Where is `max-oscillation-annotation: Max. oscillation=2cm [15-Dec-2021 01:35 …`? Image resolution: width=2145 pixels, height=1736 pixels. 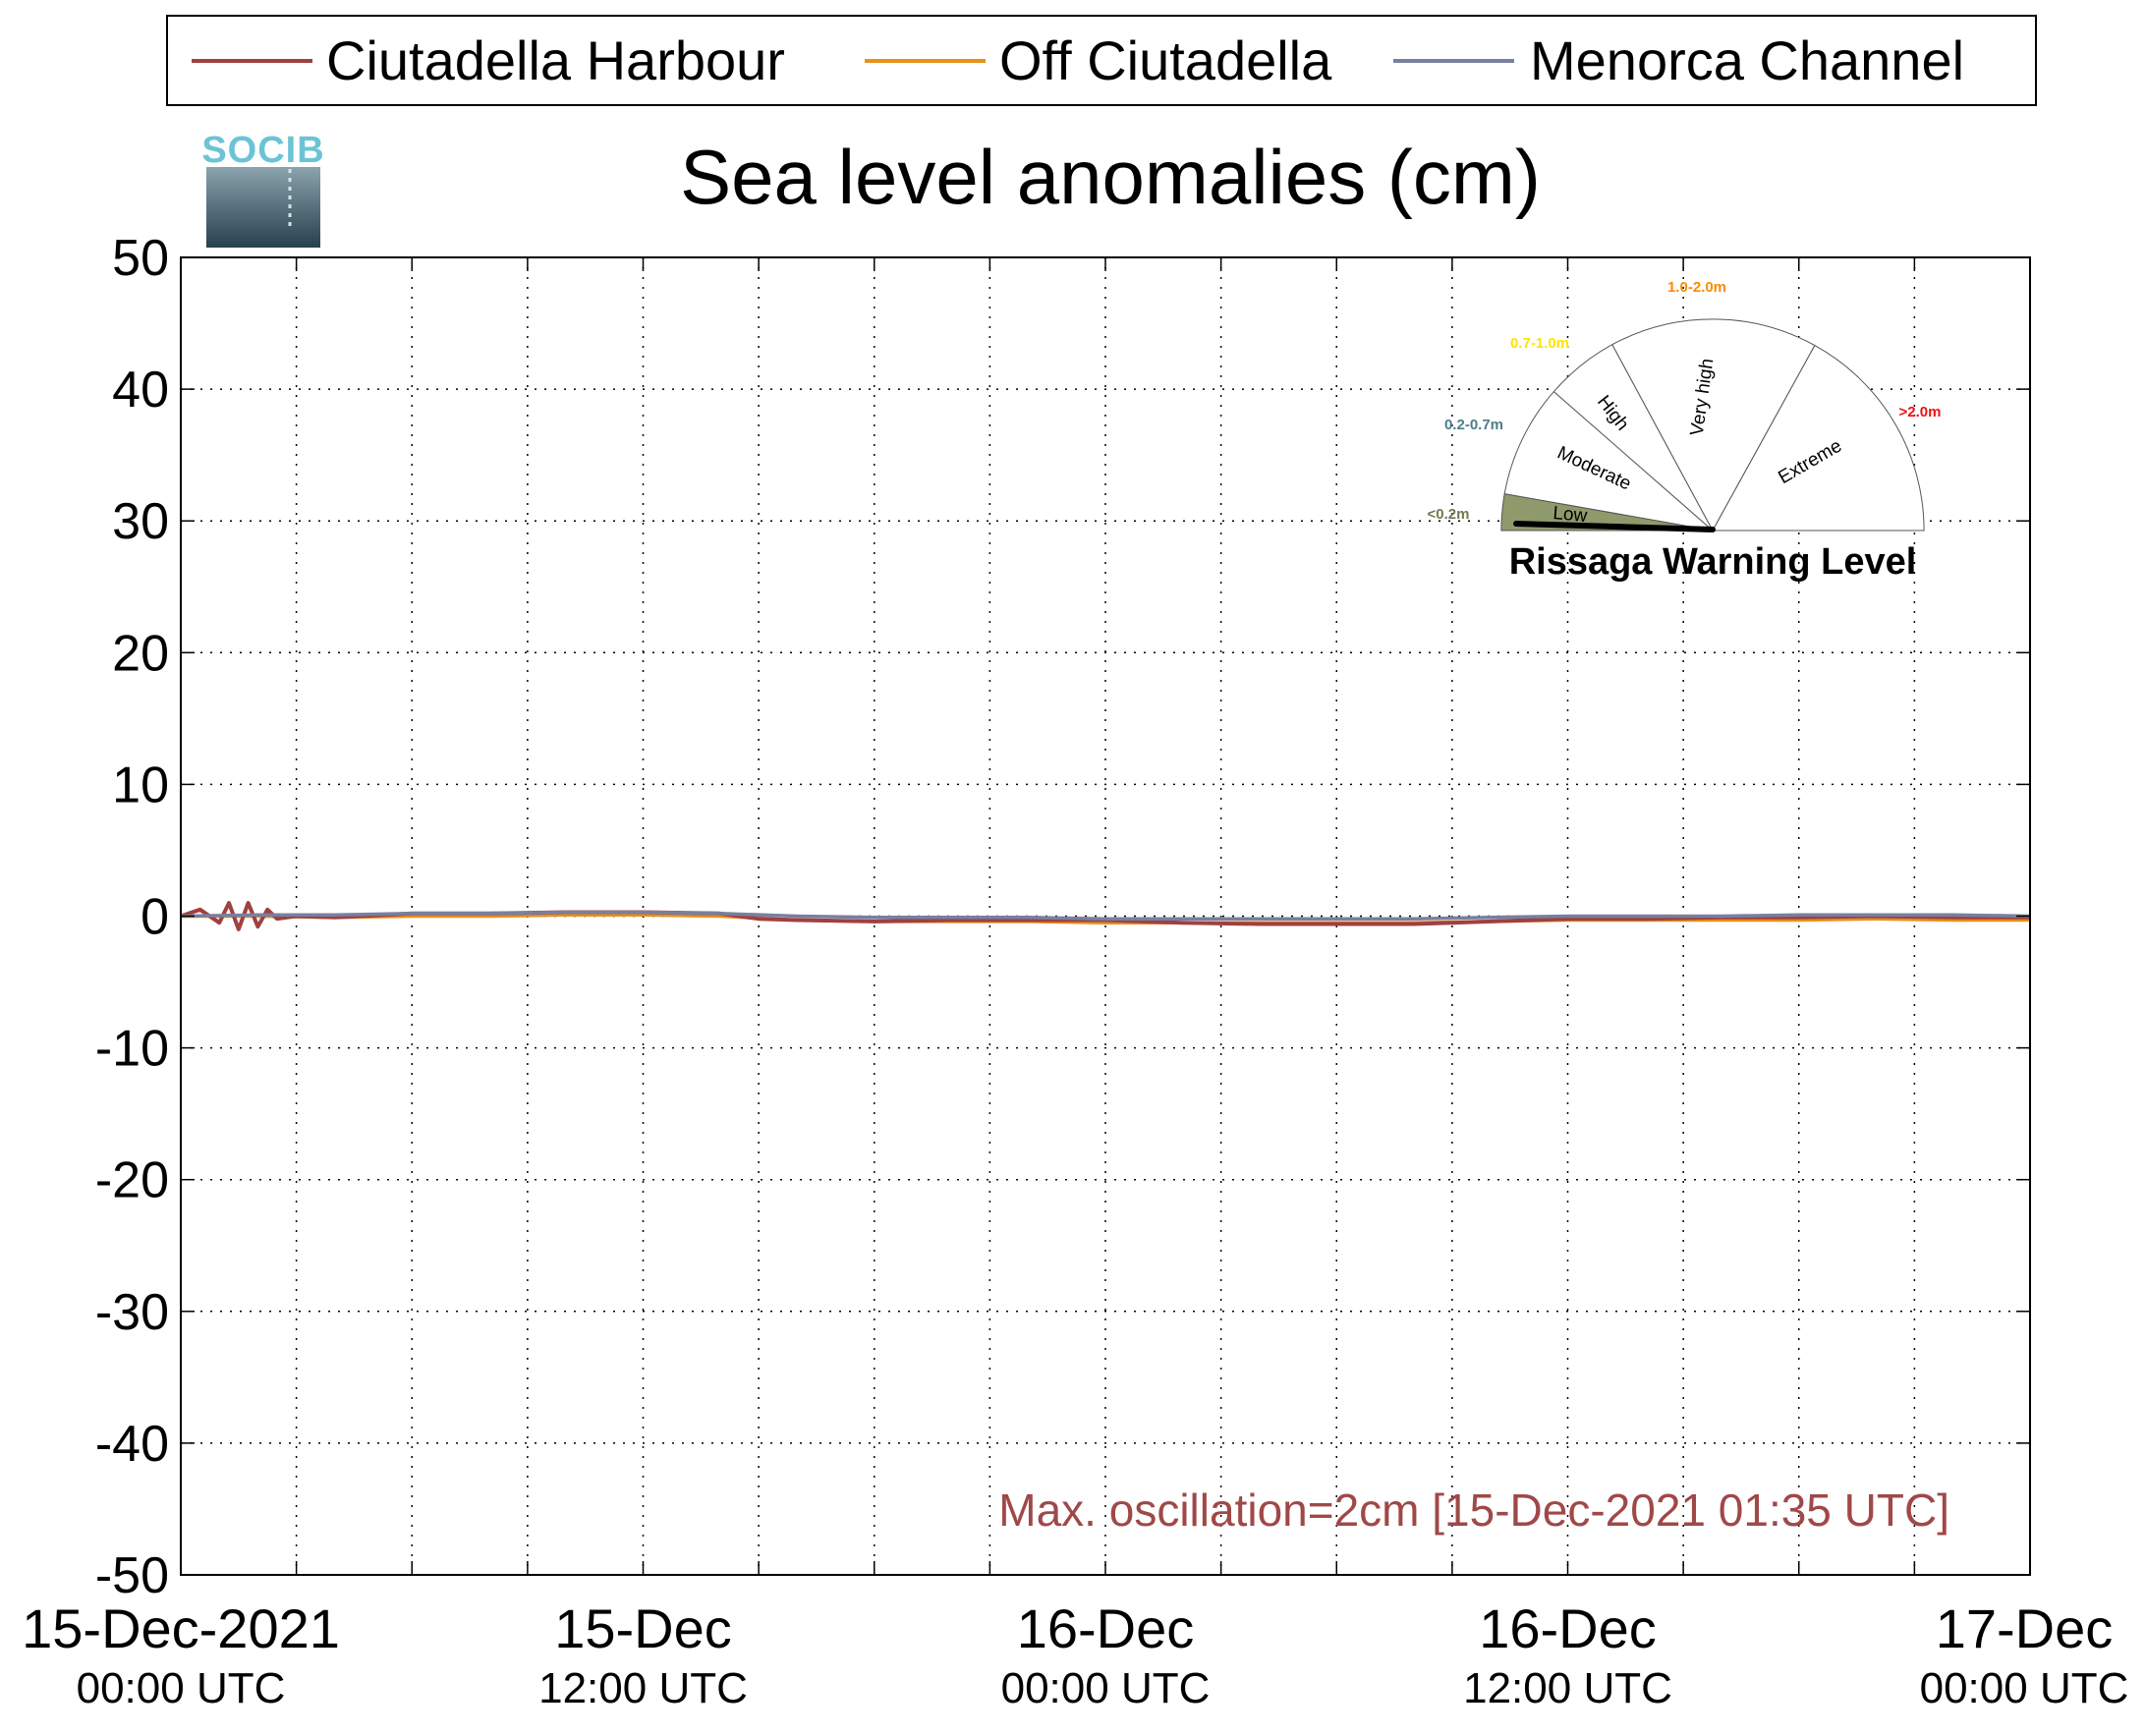
max-oscillation-annotation: Max. oscillation=2cm [15-Dec-2021 01:35 … is located at coordinates (1473, 1510).